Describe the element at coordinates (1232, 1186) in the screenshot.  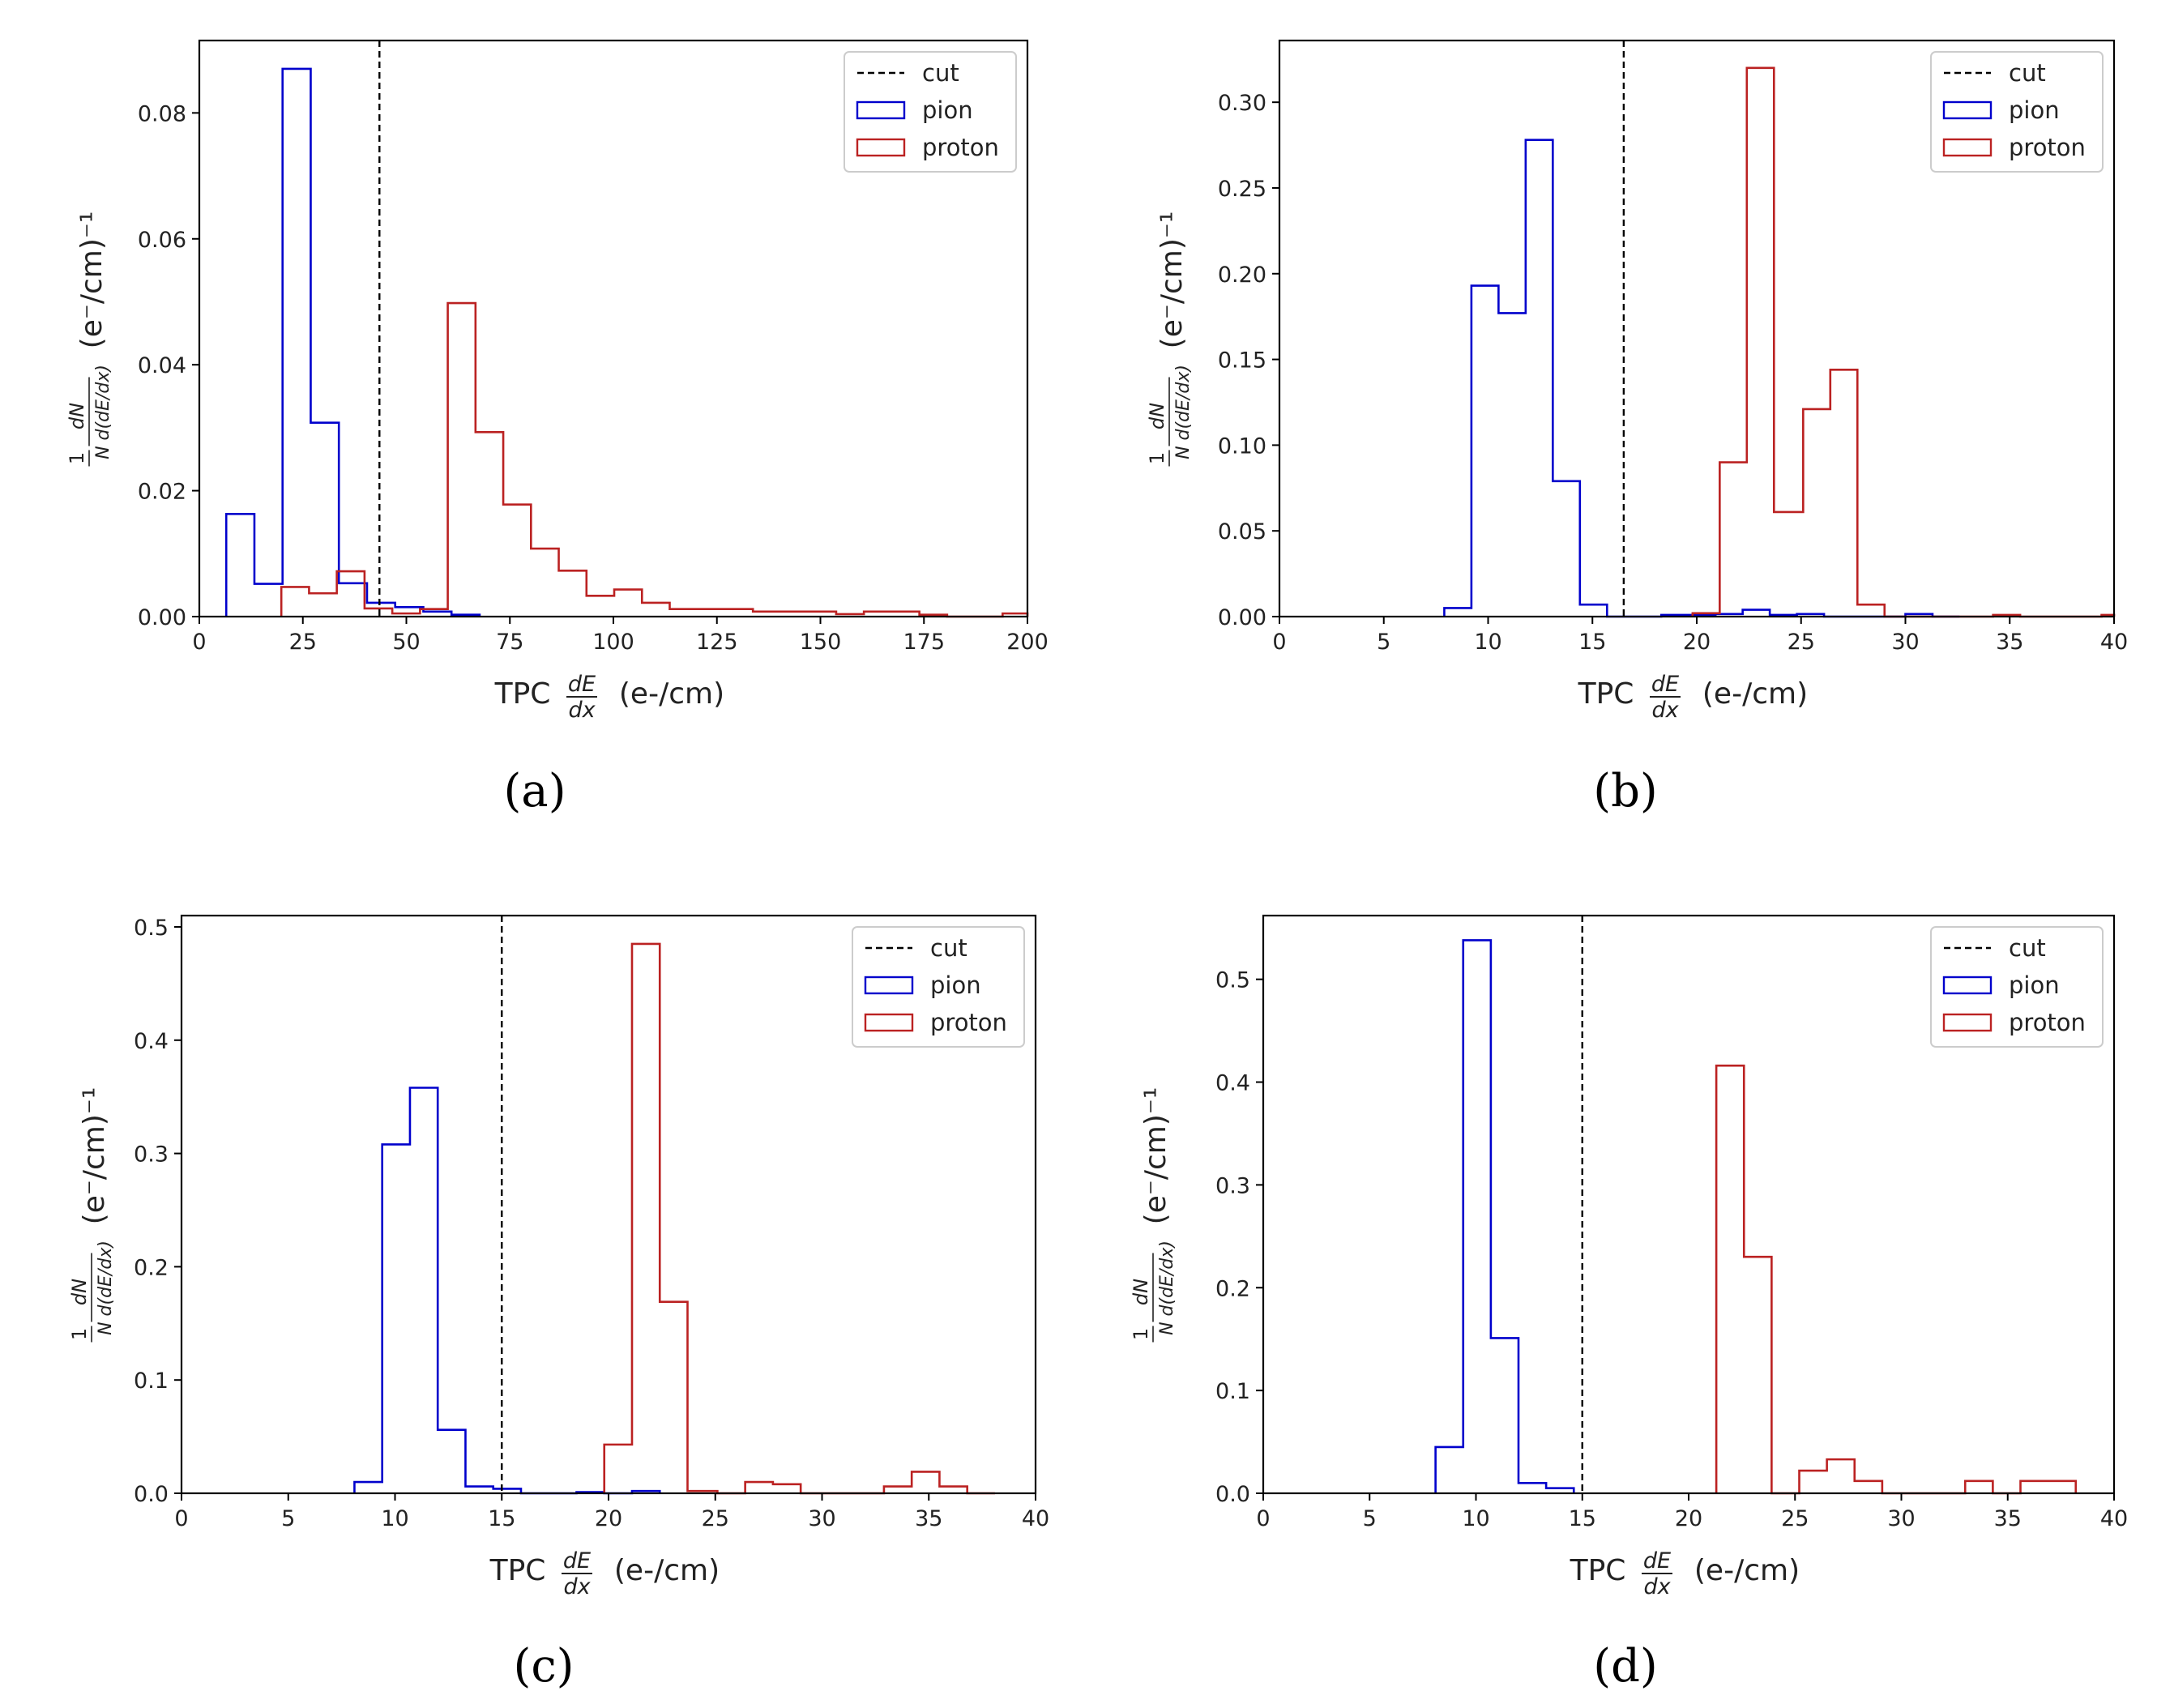
I see `y-tick-label: 0.3` at that location.